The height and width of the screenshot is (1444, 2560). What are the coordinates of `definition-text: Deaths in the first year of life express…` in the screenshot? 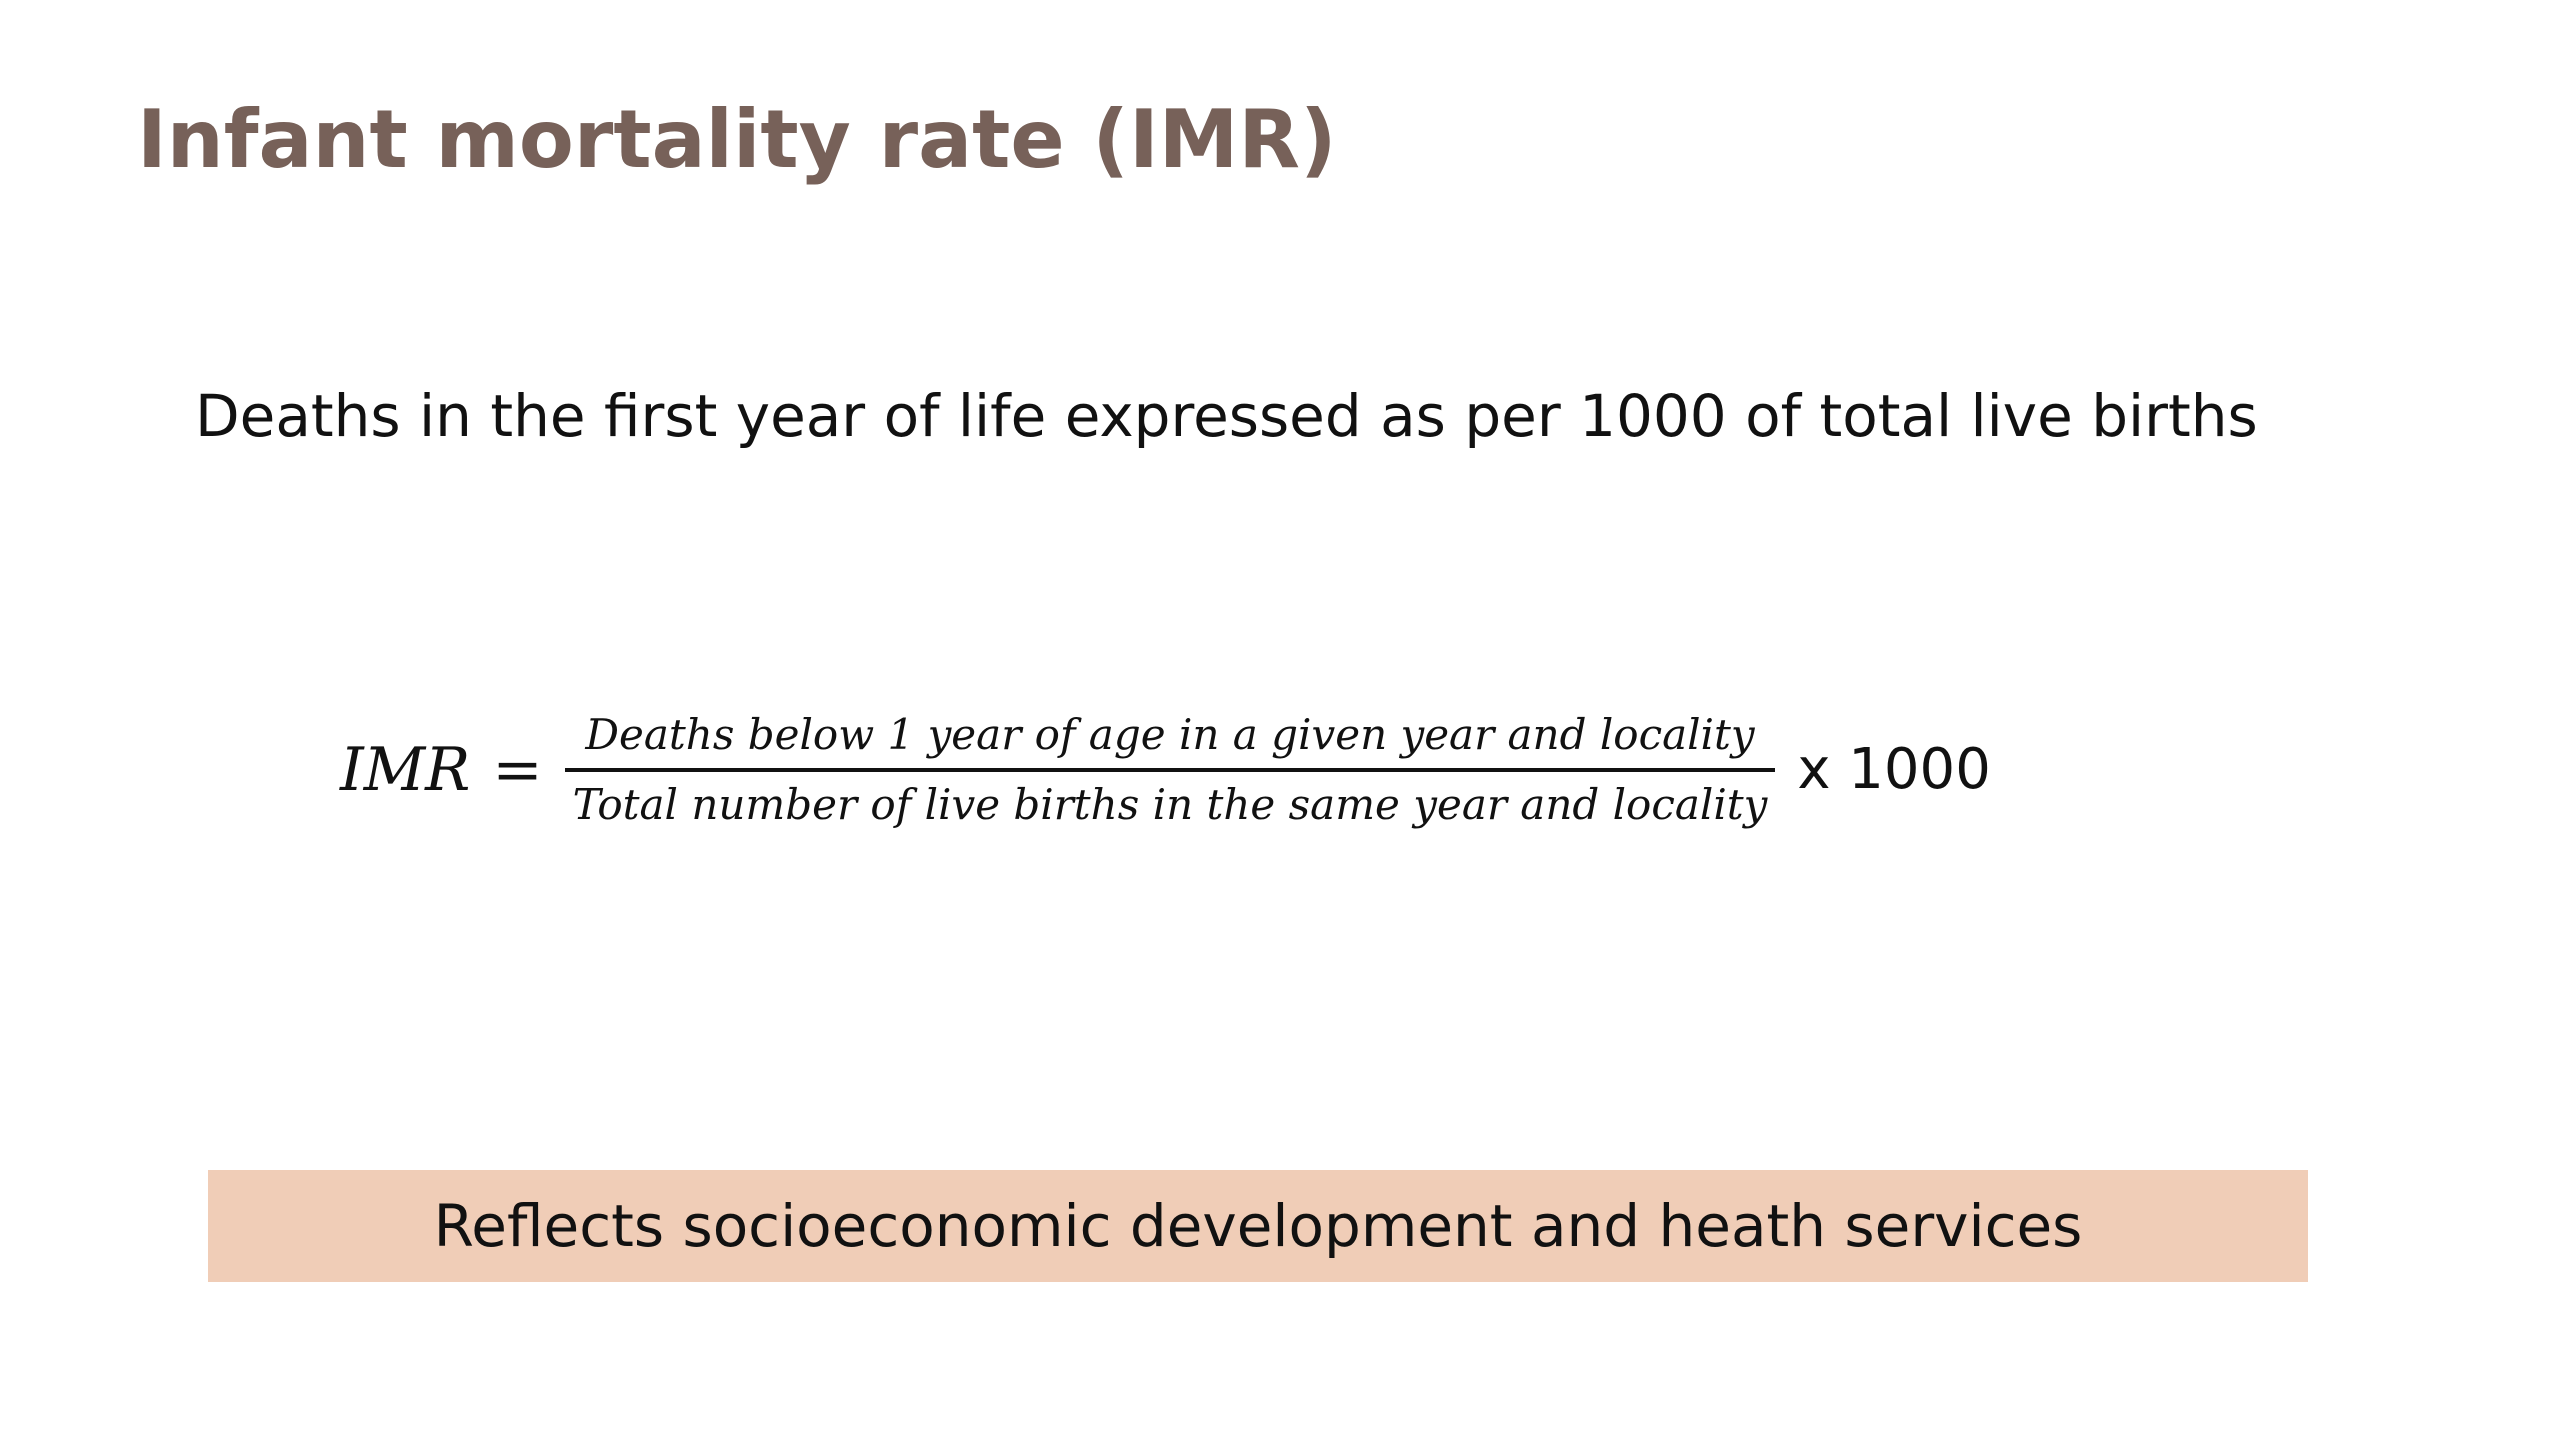 It's located at (1226, 416).